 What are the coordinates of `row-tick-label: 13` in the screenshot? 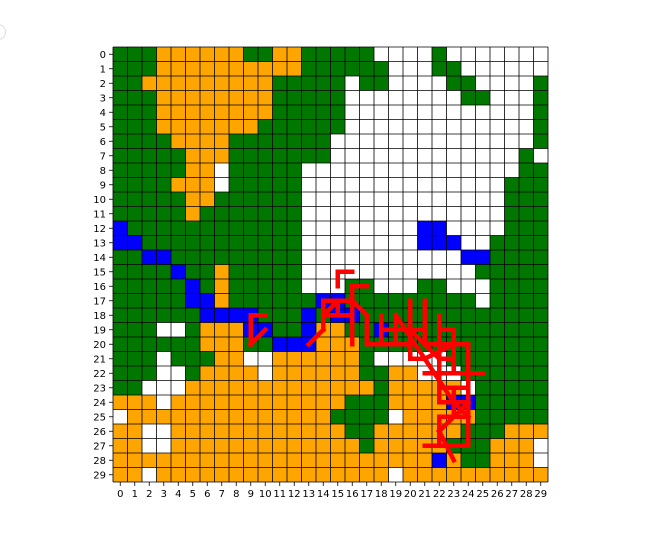 It's located at (99, 243).